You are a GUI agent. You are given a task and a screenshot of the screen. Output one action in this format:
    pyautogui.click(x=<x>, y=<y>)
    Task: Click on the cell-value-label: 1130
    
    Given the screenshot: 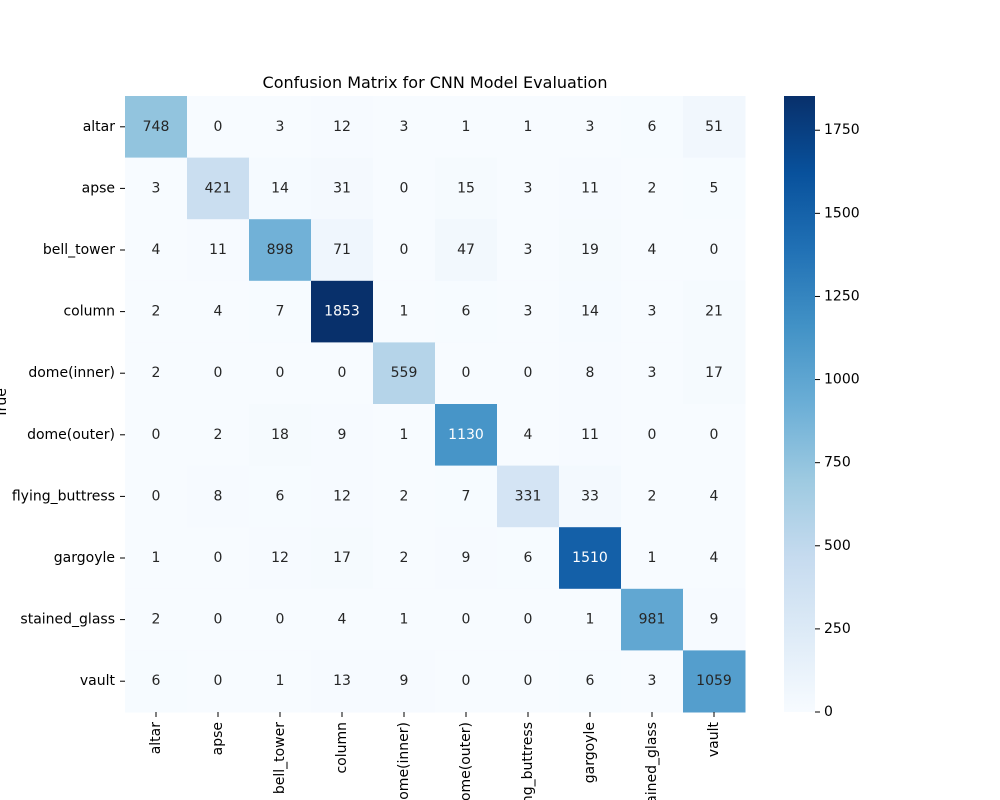 What is the action you would take?
    pyautogui.click(x=466, y=435)
    